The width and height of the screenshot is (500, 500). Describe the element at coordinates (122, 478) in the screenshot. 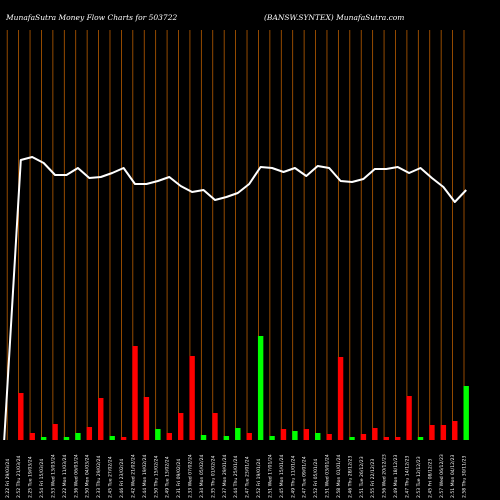

I see `x-tick-label: 2.46 Fri 23/02/24` at that location.